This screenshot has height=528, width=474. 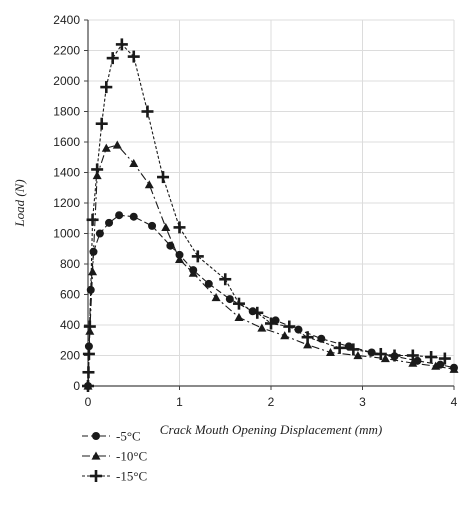 What do you see at coordinates (66, 173) in the screenshot?
I see `y-tick-label: 1400` at bounding box center [66, 173].